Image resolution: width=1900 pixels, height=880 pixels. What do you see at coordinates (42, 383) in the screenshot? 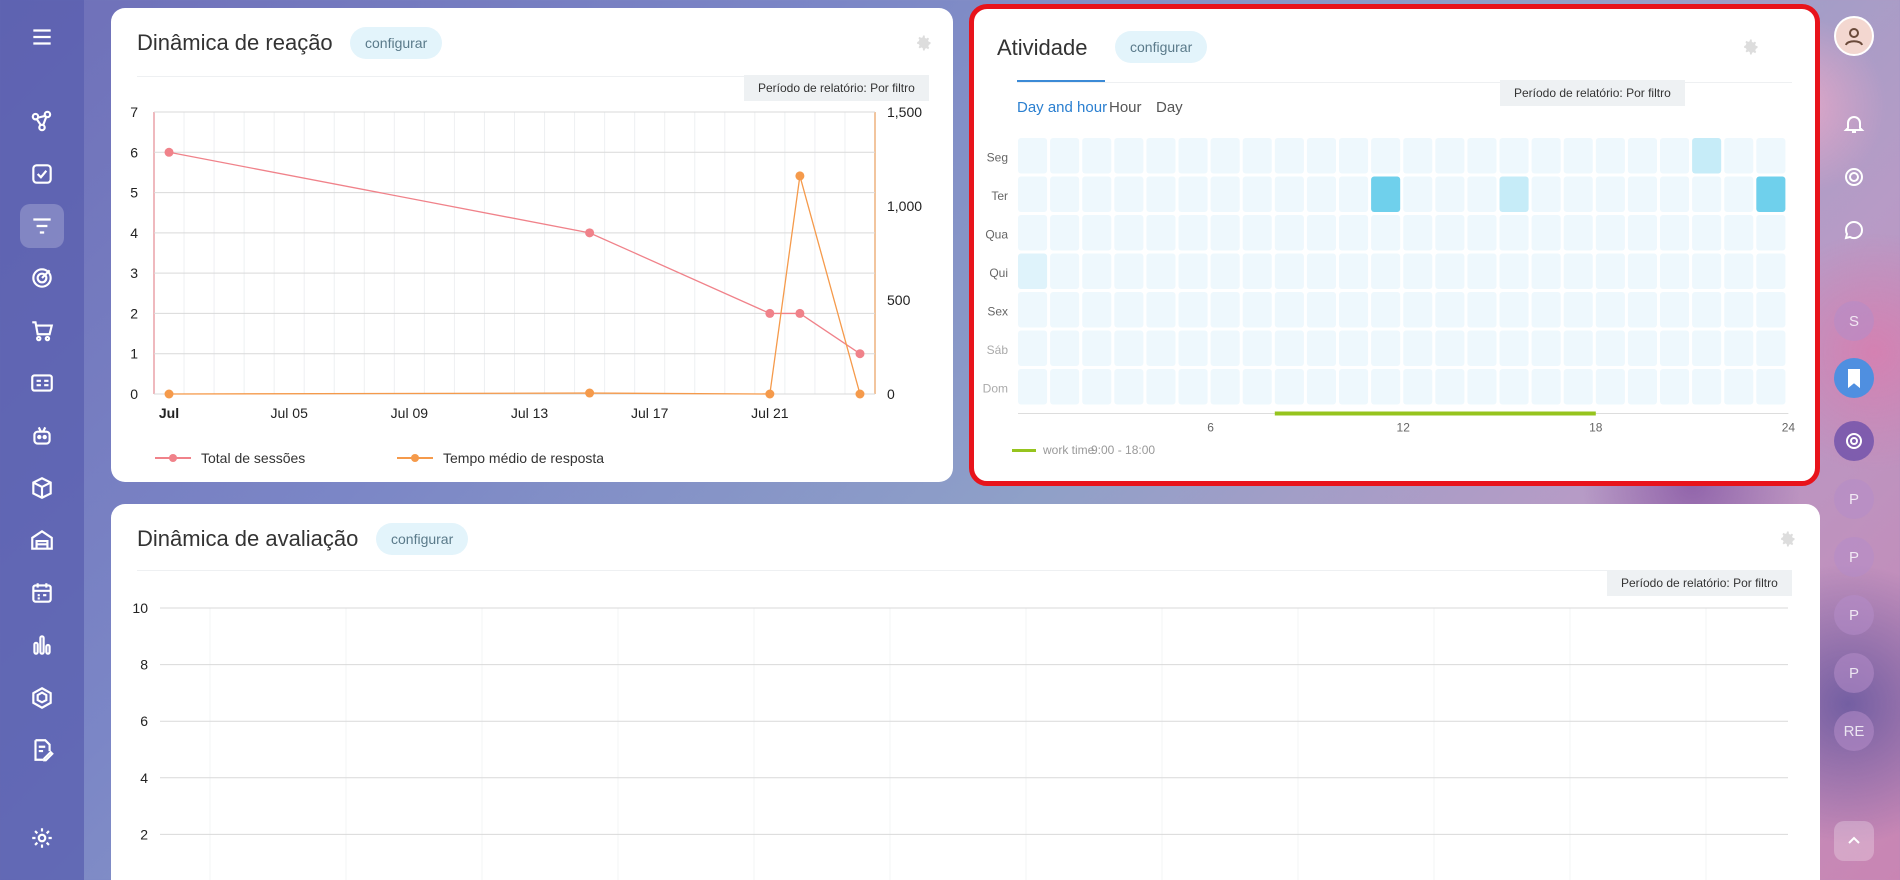
I see `id-card-icon` at bounding box center [42, 383].